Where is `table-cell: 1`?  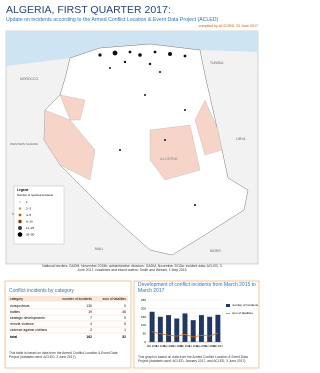 table-cell: 1 is located at coordinates (125, 330).